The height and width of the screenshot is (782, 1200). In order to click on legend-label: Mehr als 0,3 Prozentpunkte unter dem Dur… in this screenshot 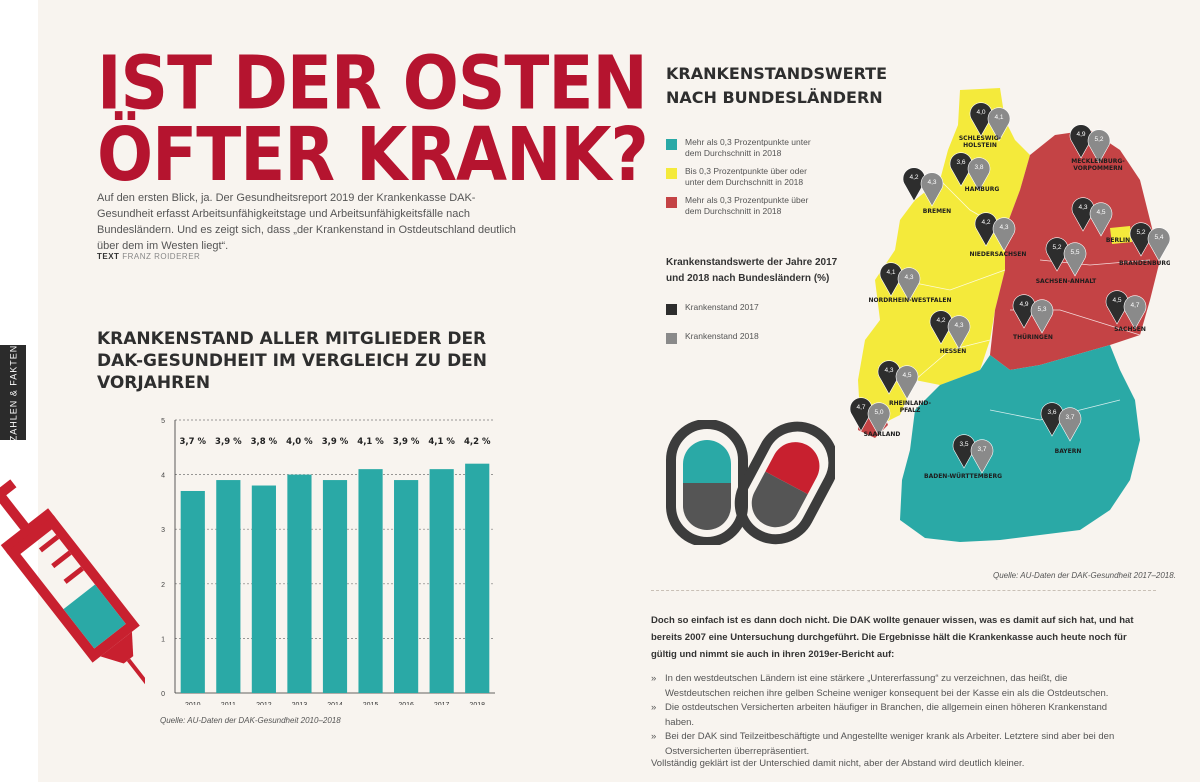, I will do `click(748, 147)`.